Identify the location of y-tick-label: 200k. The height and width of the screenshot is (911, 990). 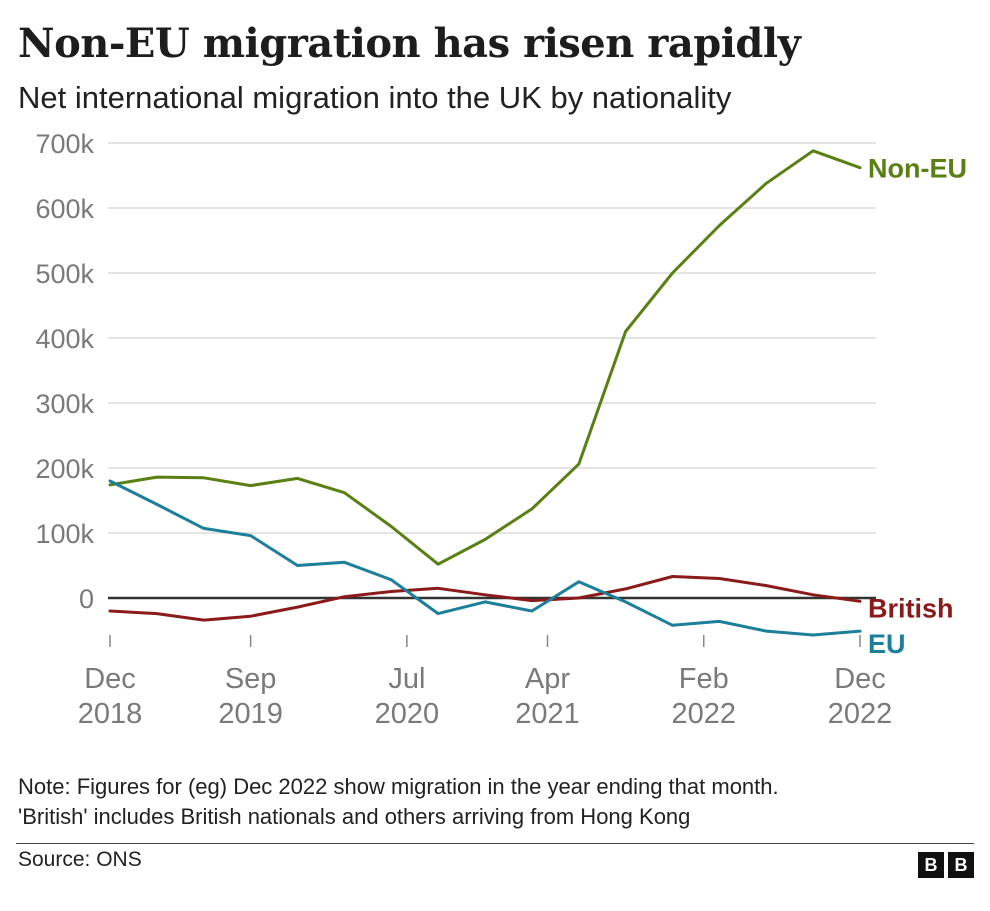
(64, 469).